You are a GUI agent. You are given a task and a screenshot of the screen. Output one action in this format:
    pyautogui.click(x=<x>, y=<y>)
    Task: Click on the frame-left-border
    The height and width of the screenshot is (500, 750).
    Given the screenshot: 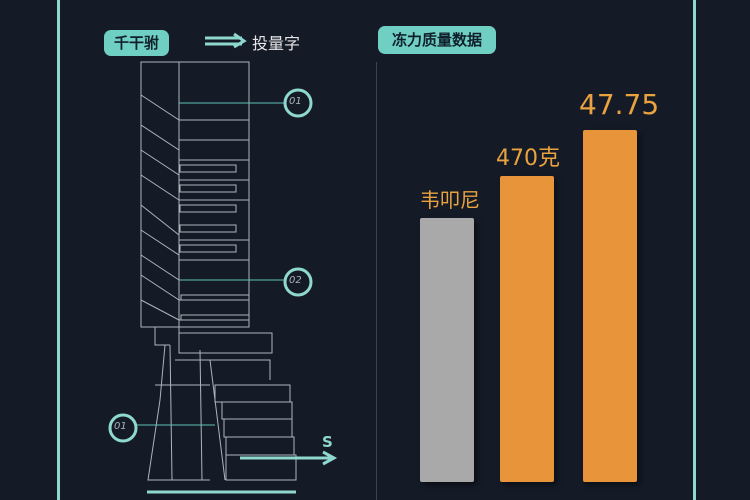 What is the action you would take?
    pyautogui.click(x=58, y=250)
    